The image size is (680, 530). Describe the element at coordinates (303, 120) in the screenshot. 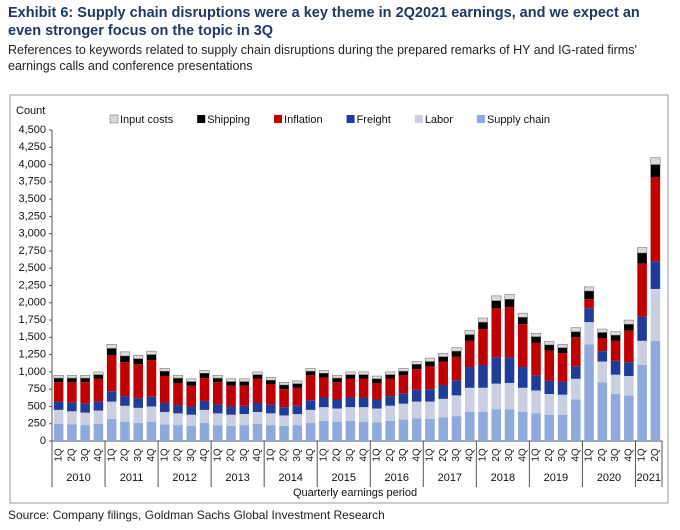

I see `legend-label: Inflation` at that location.